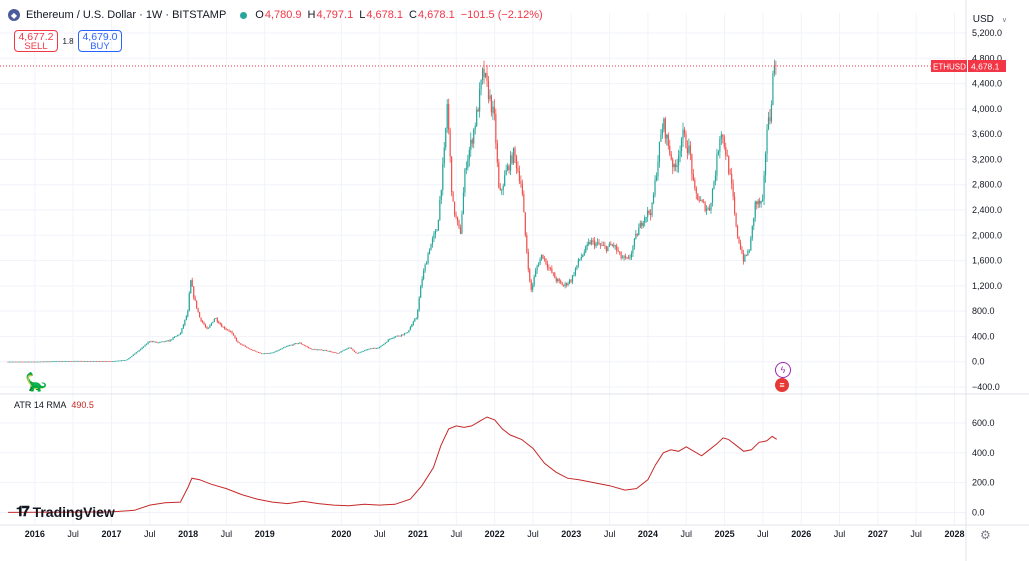  I want to click on tradingview-logo: 𝟏𝟕 TradingView, so click(65, 511).